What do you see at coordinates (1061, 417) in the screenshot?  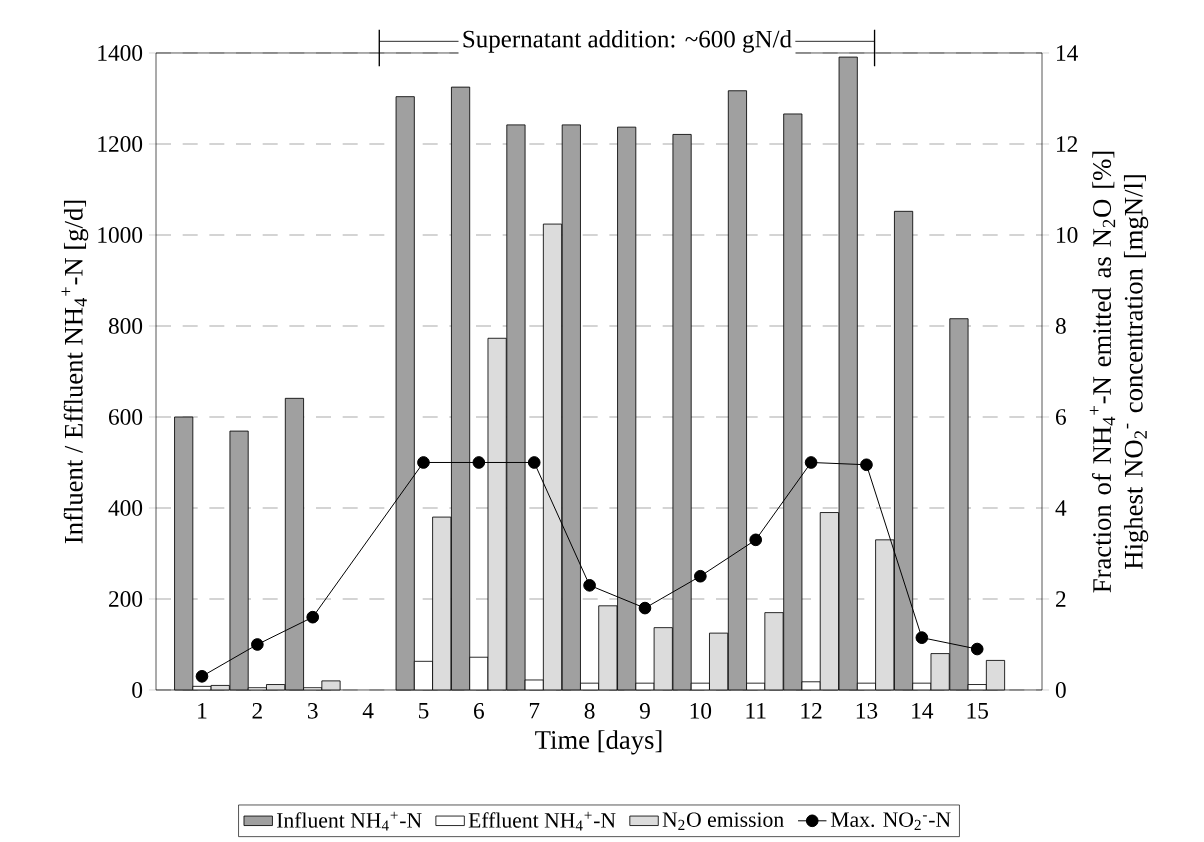 I see `y2-tick-label: 6` at bounding box center [1061, 417].